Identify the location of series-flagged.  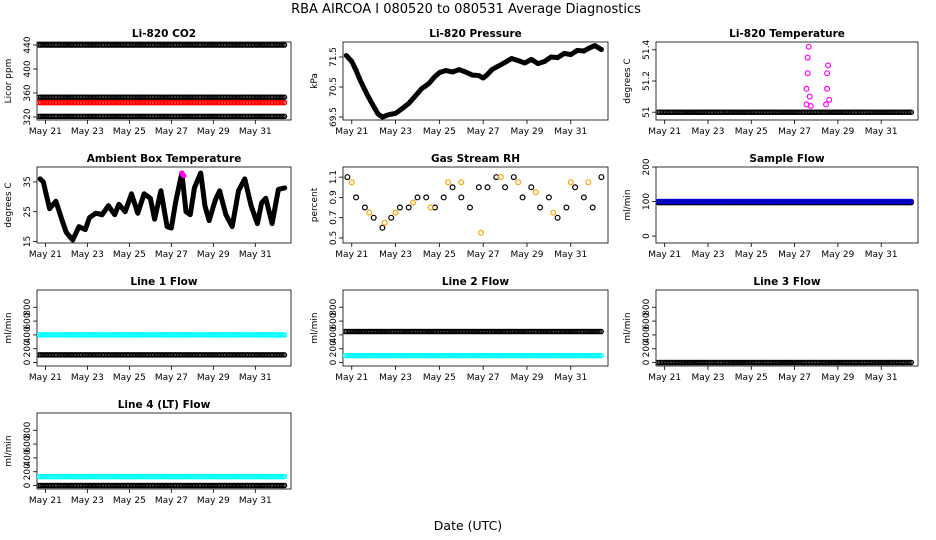
(183, 174).